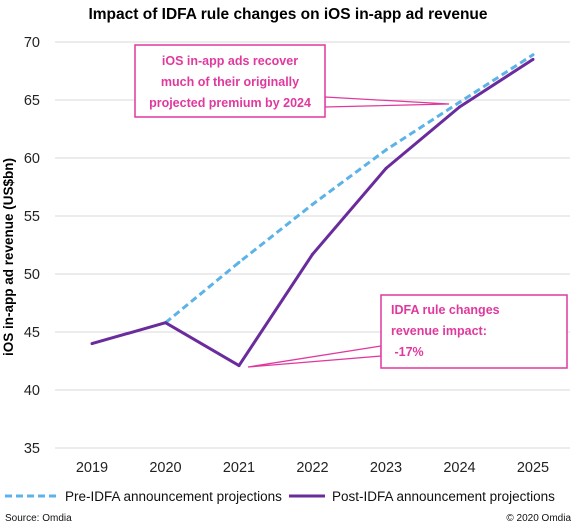 This screenshot has height=528, width=577. What do you see at coordinates (538, 518) in the screenshot?
I see `copyright-note: © 2020 Omdia` at bounding box center [538, 518].